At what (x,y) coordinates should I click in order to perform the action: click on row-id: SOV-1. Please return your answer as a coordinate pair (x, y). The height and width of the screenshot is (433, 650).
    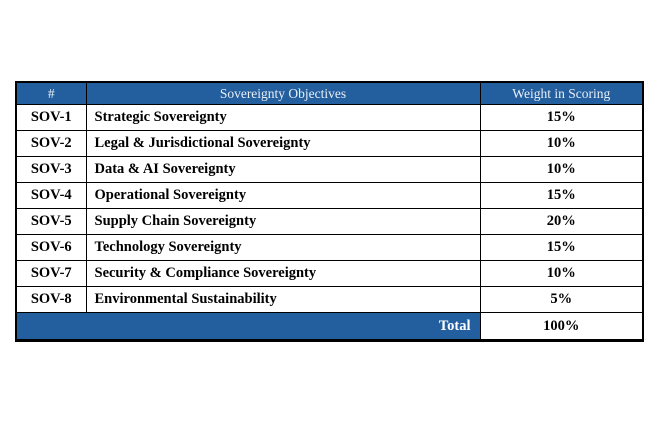
    Looking at the image, I should click on (51, 117).